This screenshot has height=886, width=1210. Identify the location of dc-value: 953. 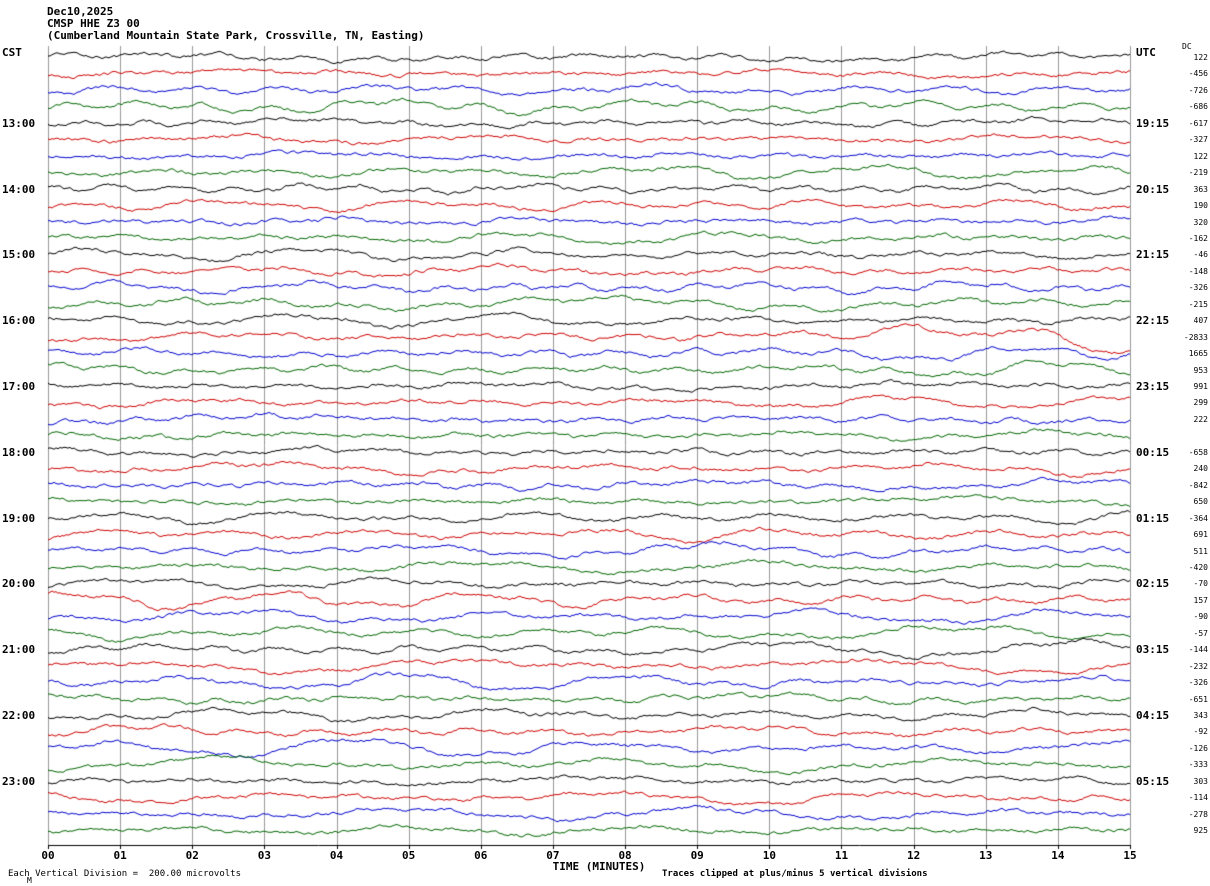
(1200, 370).